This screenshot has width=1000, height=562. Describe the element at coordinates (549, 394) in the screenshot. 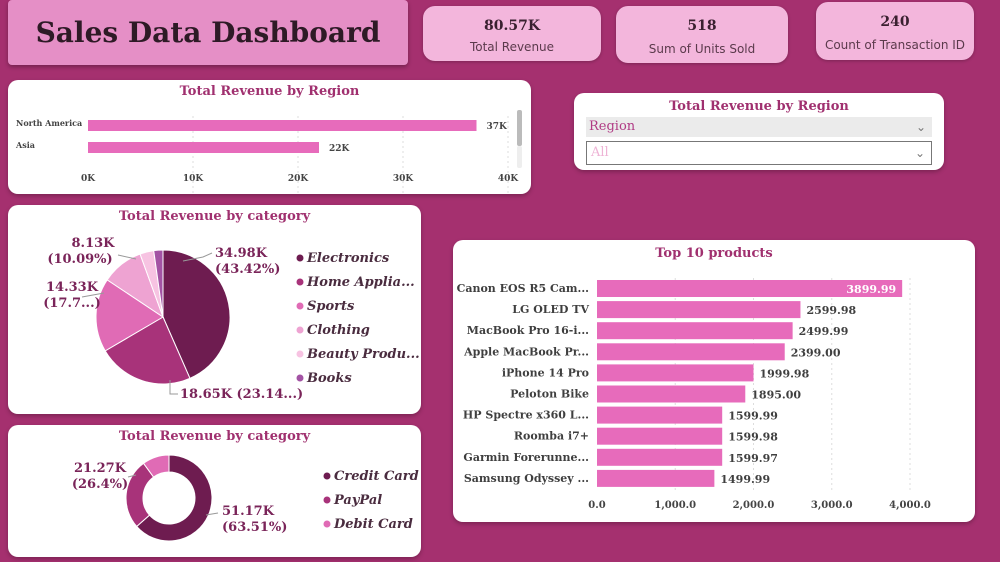

I see `product-label: Peloton Bike` at that location.